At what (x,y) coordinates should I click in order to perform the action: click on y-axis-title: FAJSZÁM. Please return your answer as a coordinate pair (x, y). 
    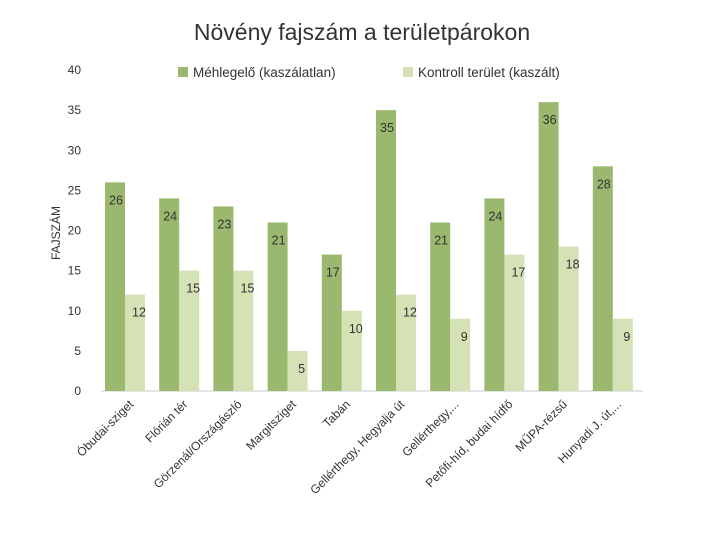
    Looking at the image, I should click on (55, 233).